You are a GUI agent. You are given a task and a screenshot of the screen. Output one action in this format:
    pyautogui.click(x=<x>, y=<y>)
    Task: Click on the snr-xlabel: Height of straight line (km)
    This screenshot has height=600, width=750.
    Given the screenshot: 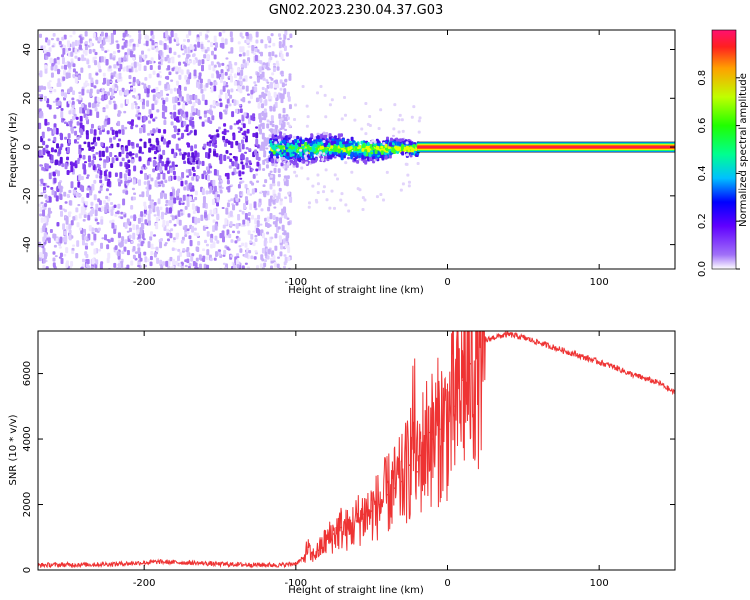 What is the action you would take?
    pyautogui.click(x=356, y=590)
    